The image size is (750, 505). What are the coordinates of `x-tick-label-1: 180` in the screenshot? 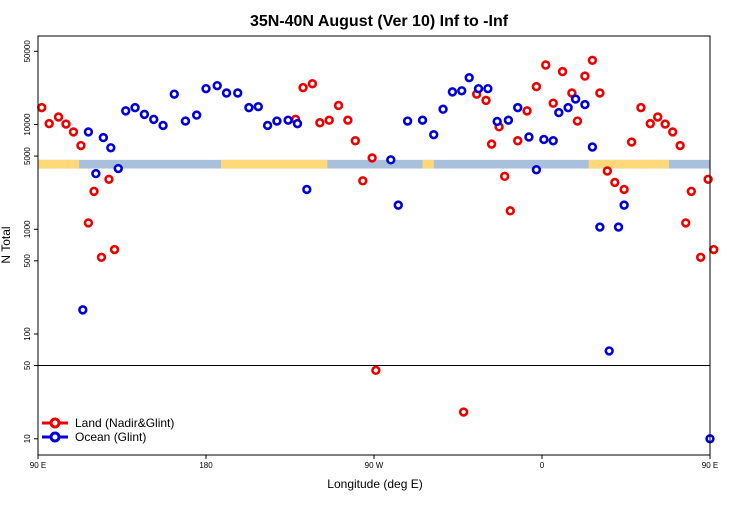 It's located at (206, 465).